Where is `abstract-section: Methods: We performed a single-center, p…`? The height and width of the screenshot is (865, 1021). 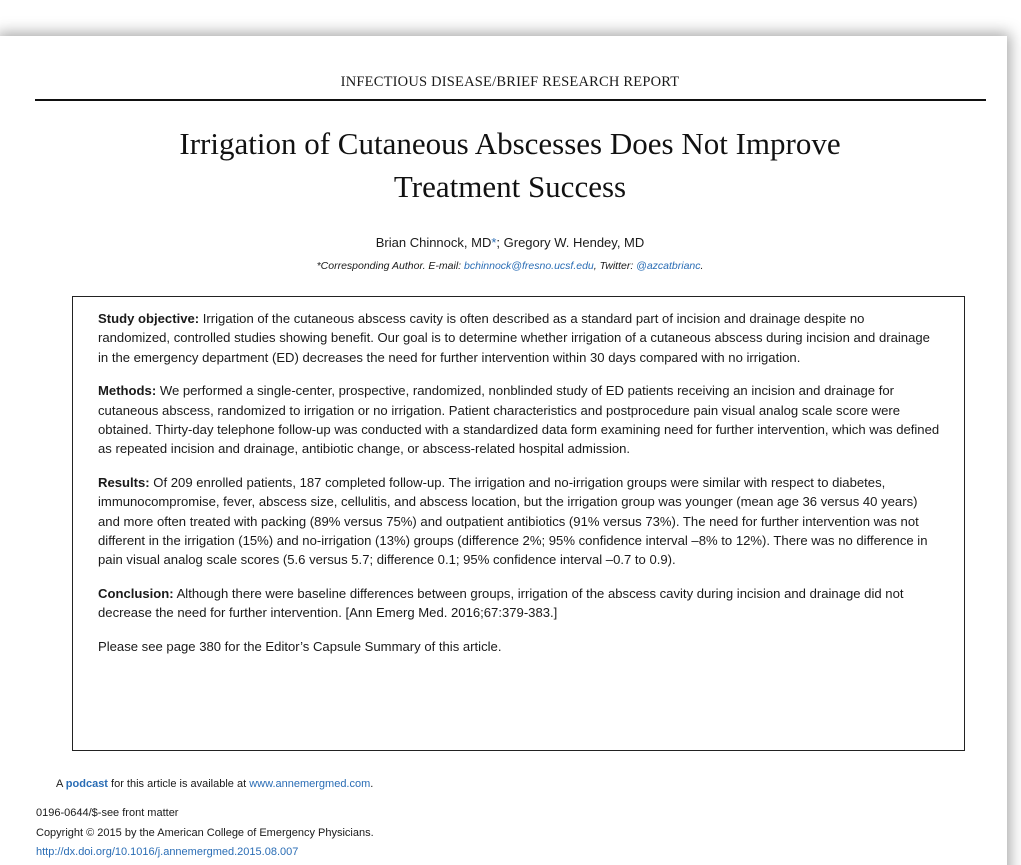
abstract-section: Methods: We performed a single-center, p… is located at coordinates (519, 420).